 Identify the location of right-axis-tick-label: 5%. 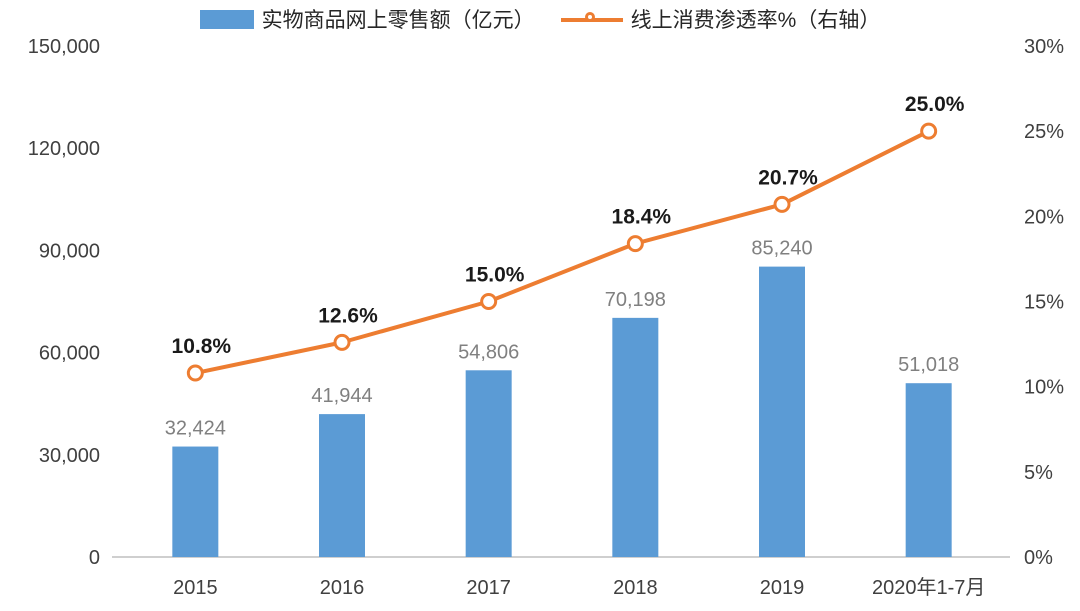
(1038, 473).